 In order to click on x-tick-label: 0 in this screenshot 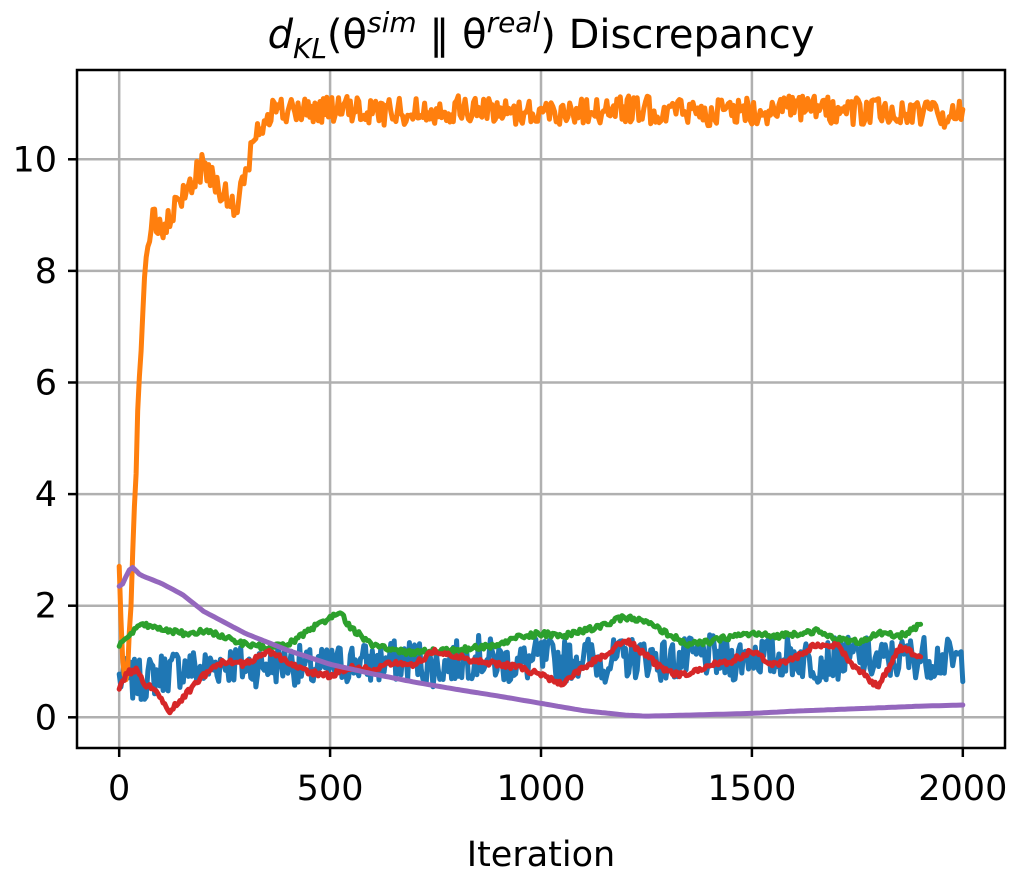, I will do `click(119, 789)`.